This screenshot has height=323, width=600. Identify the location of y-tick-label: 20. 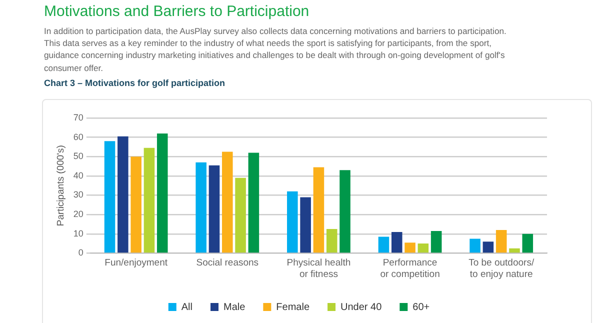
(78, 214).